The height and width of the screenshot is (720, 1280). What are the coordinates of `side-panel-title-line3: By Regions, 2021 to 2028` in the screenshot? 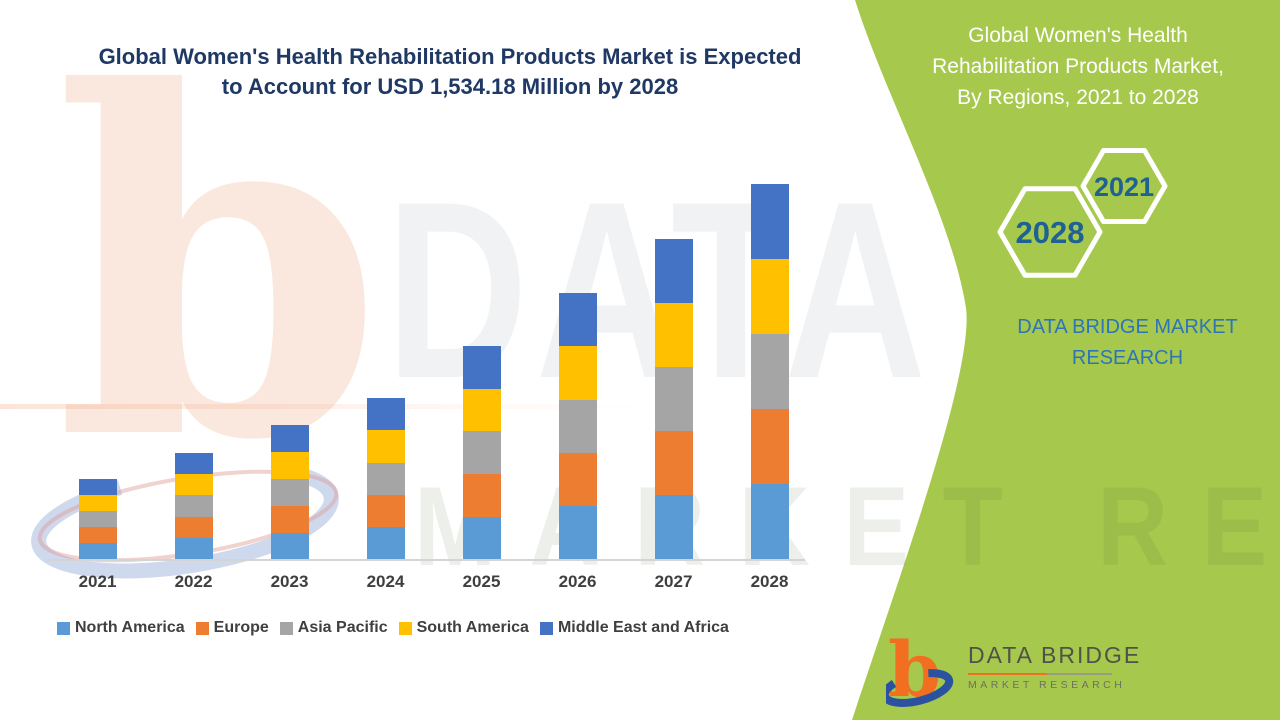 It's located at (1078, 97).